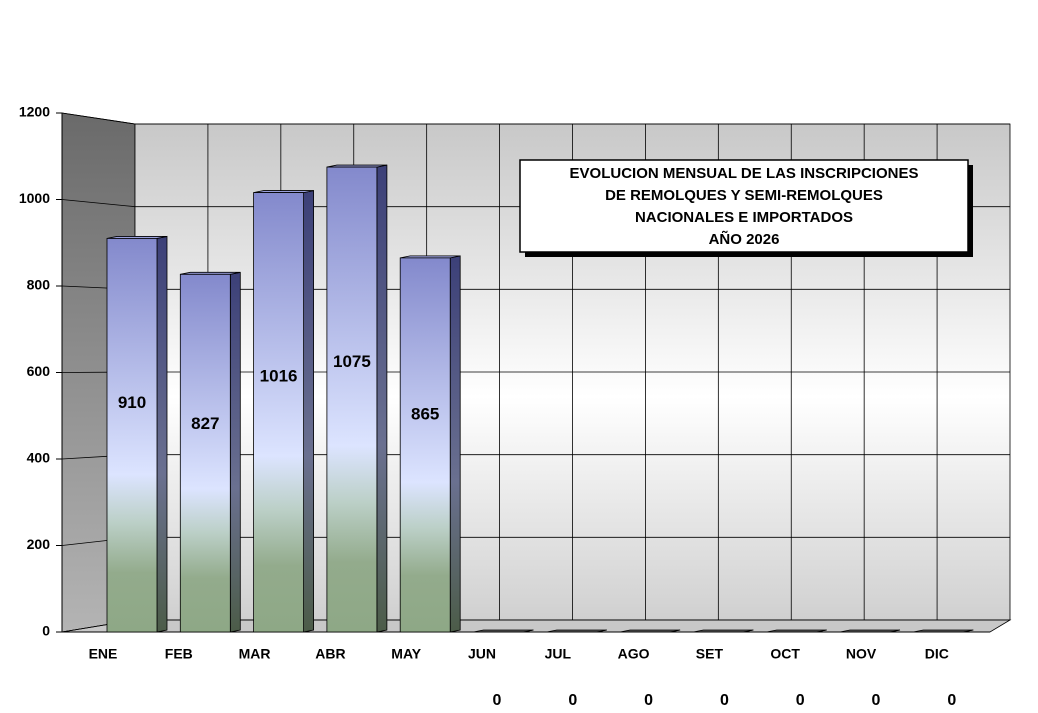 Image resolution: width=1038 pixels, height=713 pixels. Describe the element at coordinates (744, 217) in the screenshot. I see `title-line: NACIONALES E IMPORTADOS` at that location.